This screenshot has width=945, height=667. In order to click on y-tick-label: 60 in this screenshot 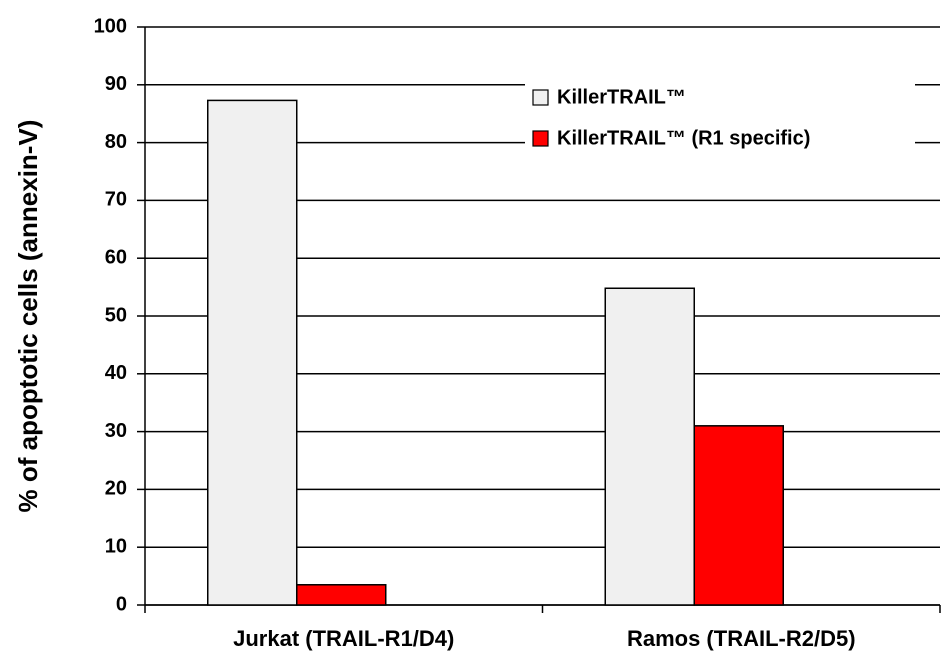, I will do `click(116, 257)`.